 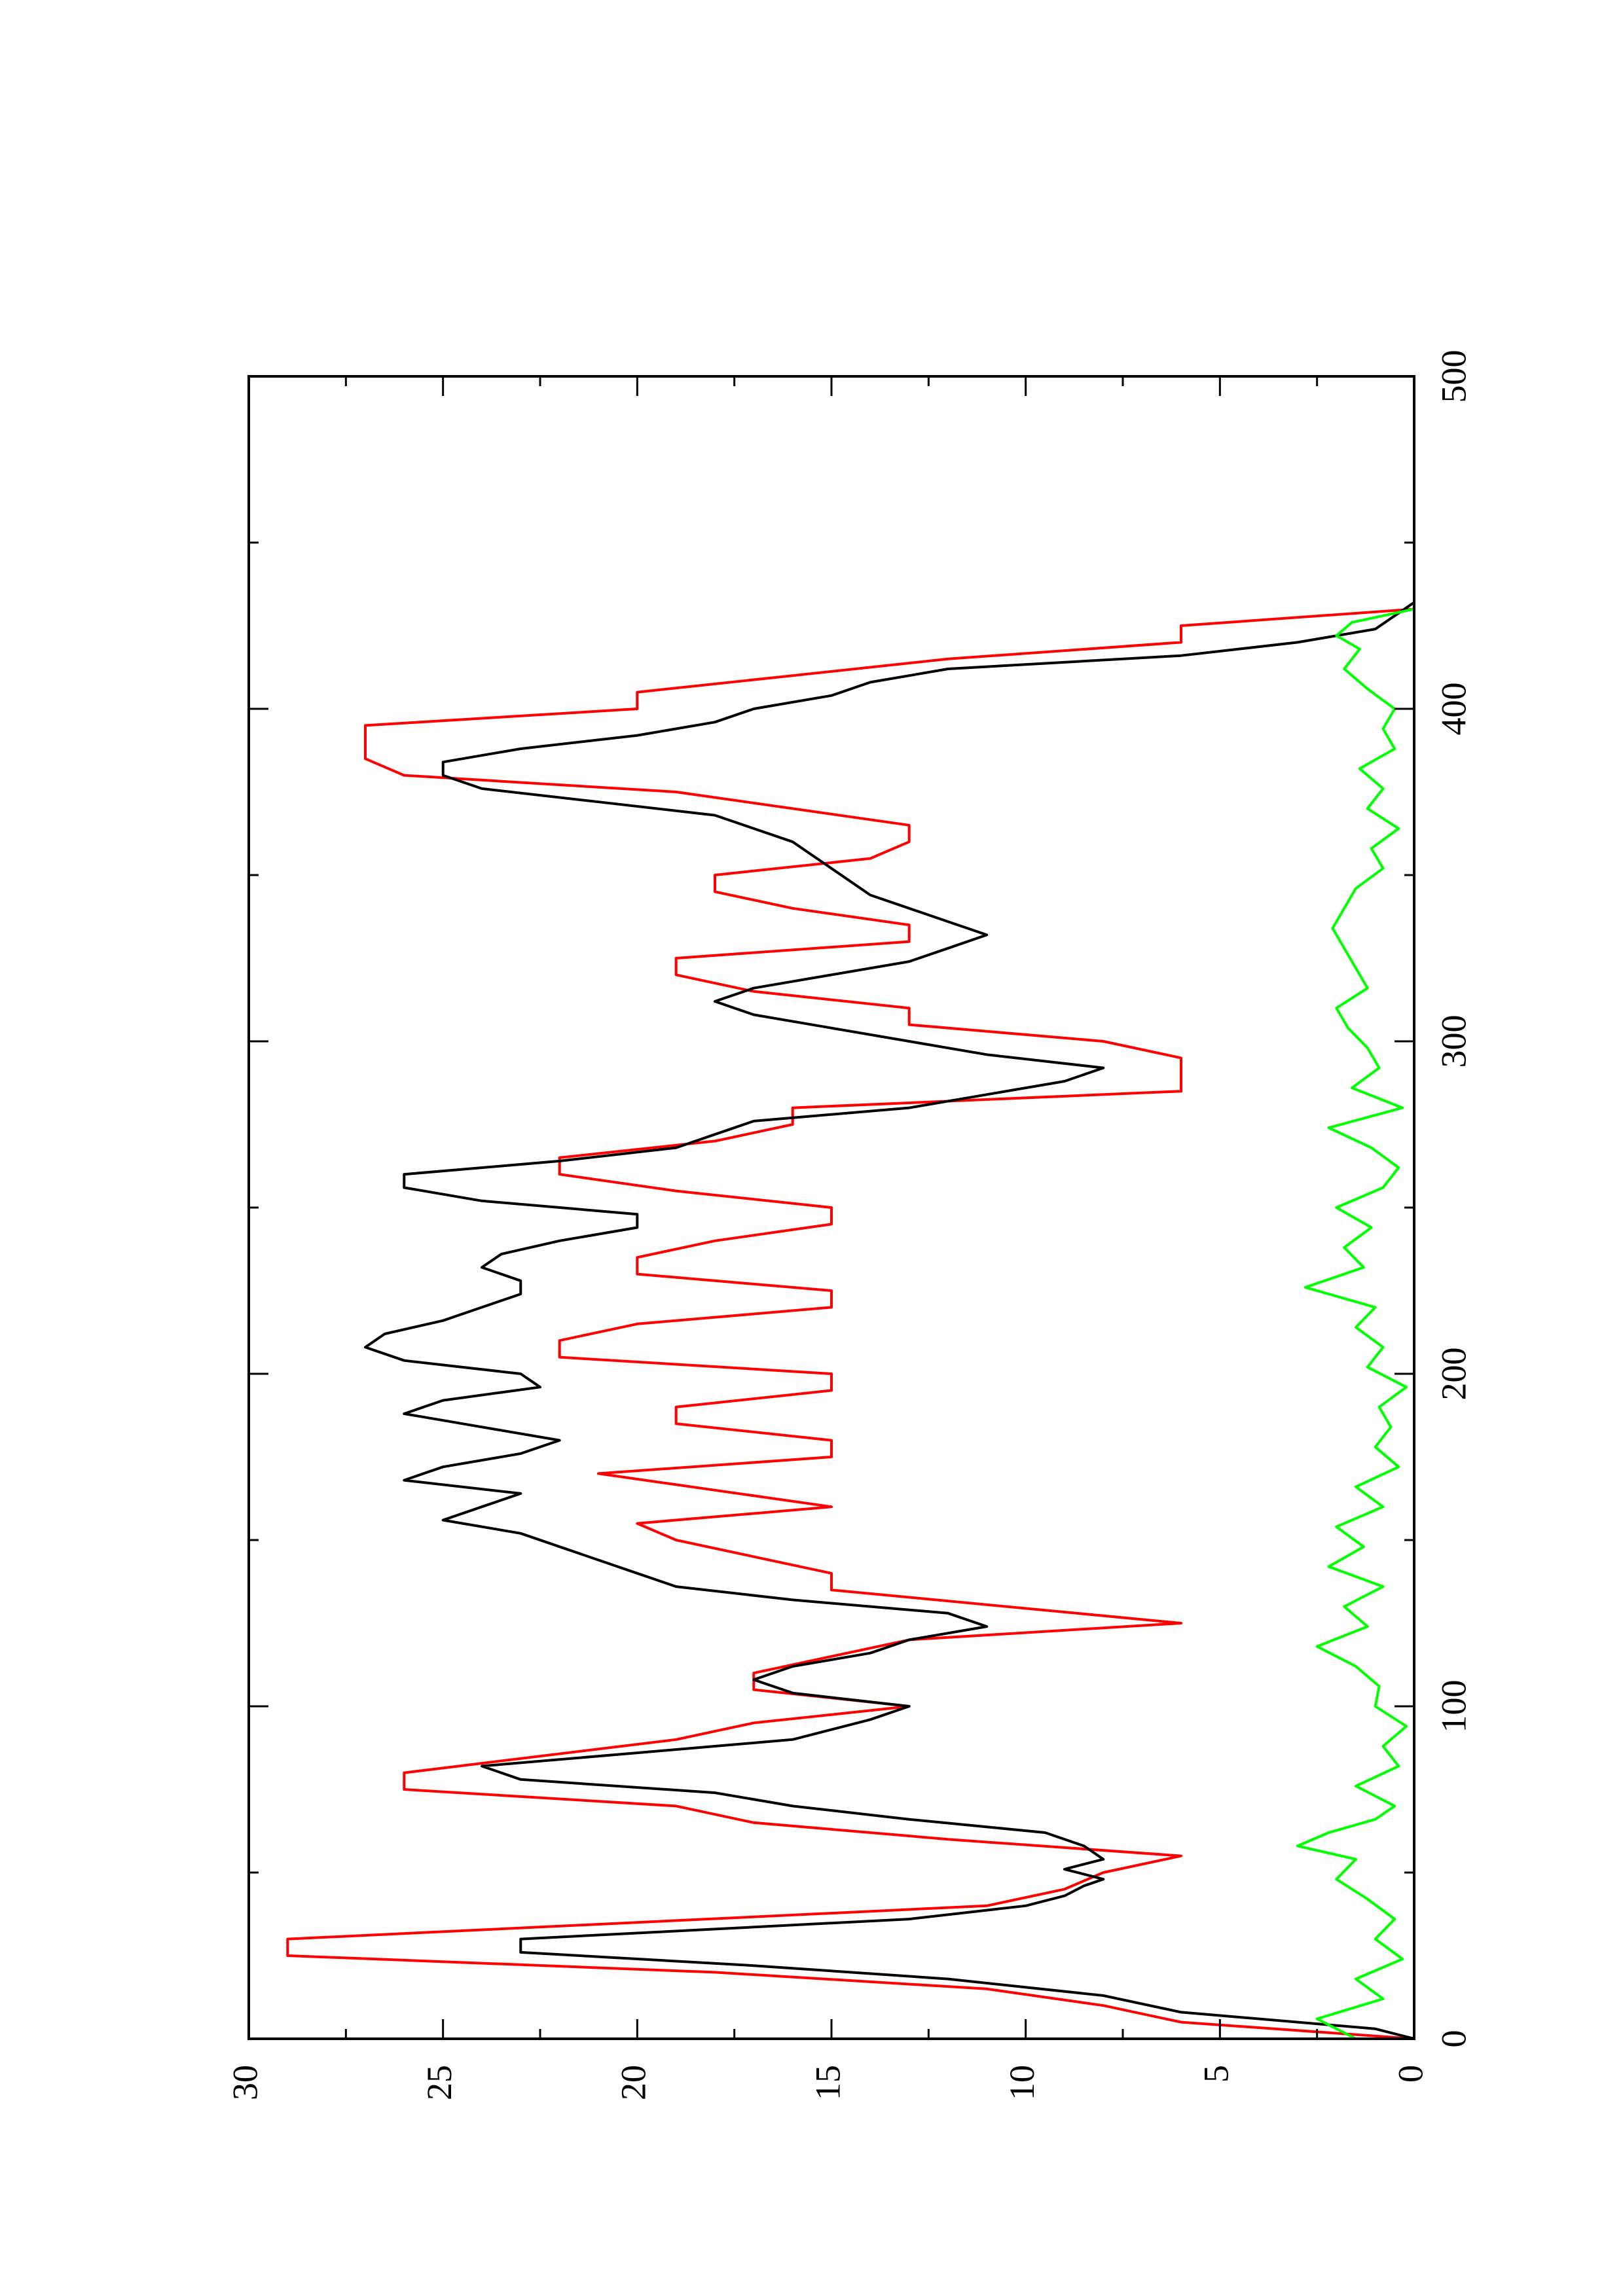 I want to click on x-tick-label: 200, so click(x=1453, y=1374).